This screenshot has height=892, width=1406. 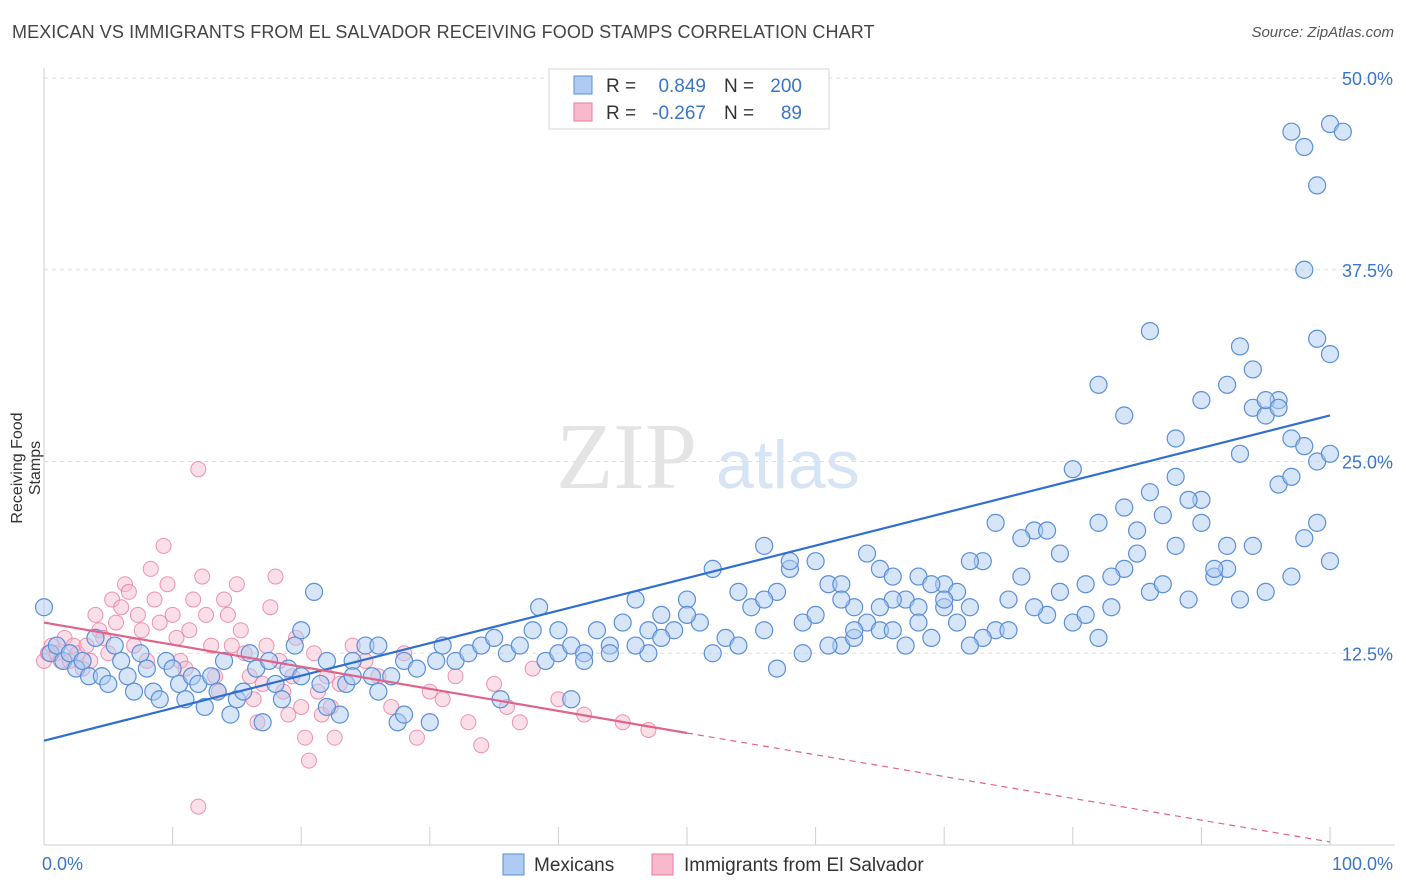 What do you see at coordinates (621, 113) in the screenshot?
I see `legend-r-label-2: R =` at bounding box center [621, 113].